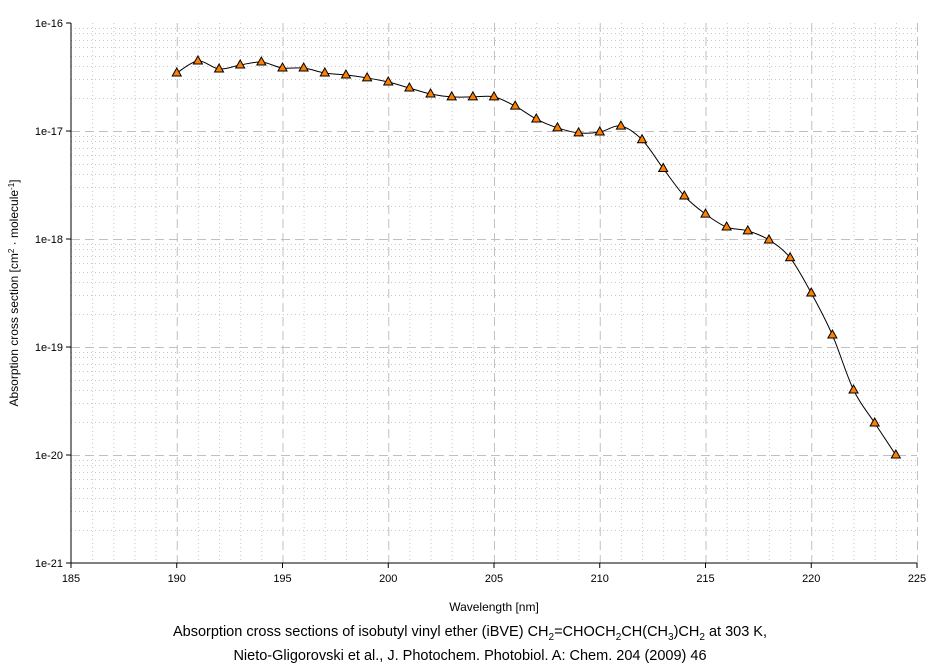  What do you see at coordinates (49, 24) in the screenshot?
I see `y-tick-label: 1e-16` at bounding box center [49, 24].